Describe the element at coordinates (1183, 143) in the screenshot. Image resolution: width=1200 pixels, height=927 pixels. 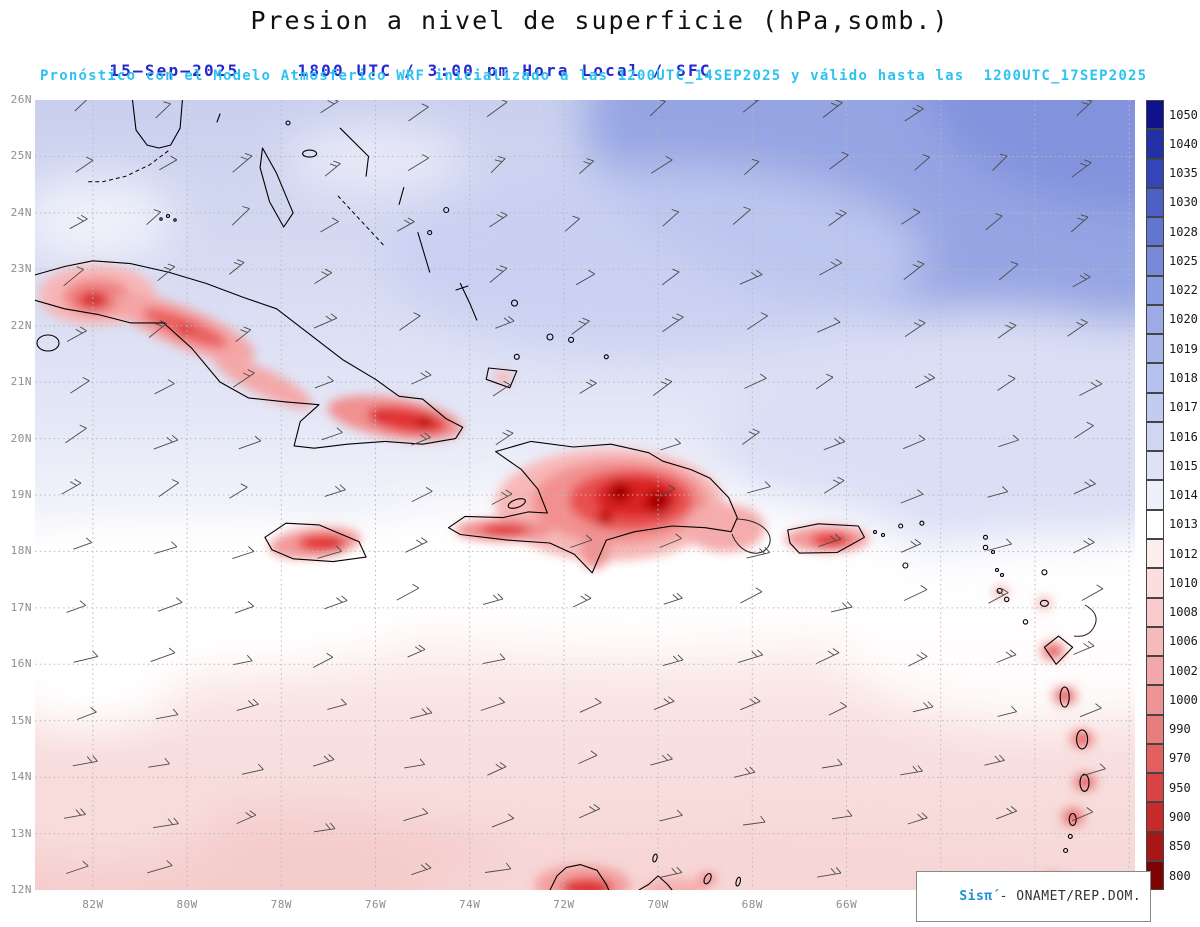
I see `colorbar-label: 1040` at that location.